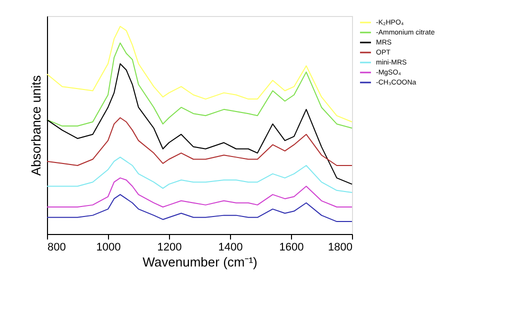 Image resolution: width=512 pixels, height=328 pixels. I want to click on x-tick-label: 1400, so click(230, 248).